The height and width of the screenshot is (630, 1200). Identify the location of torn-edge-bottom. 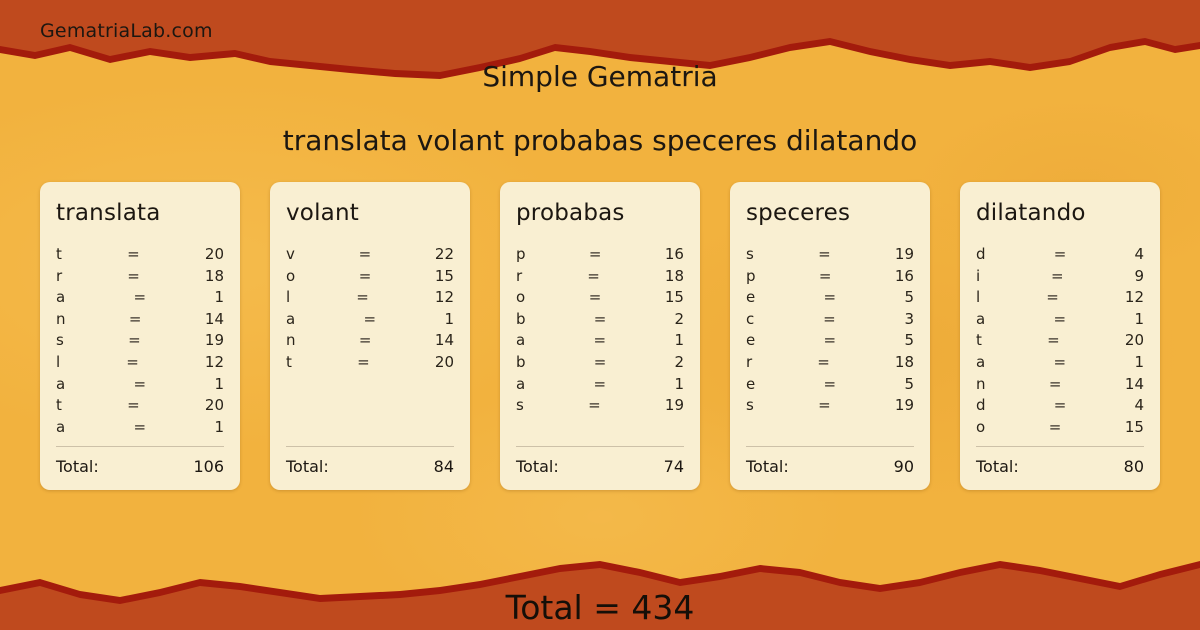
(600, 595).